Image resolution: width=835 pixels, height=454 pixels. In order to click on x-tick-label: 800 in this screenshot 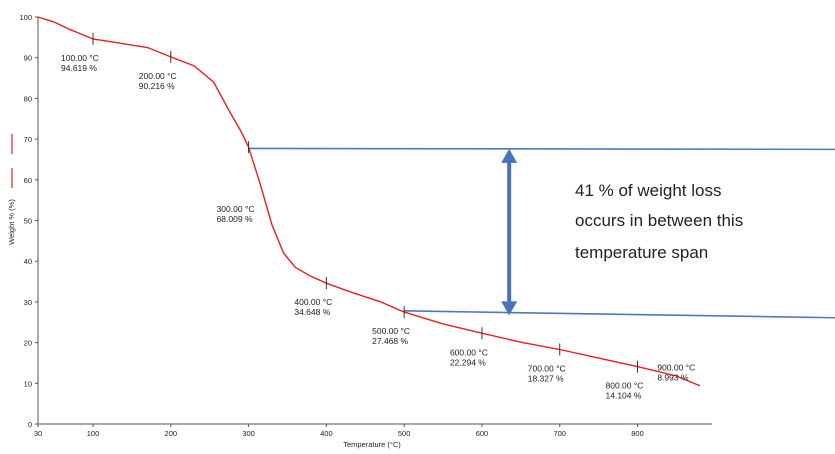, I will do `click(637, 433)`.